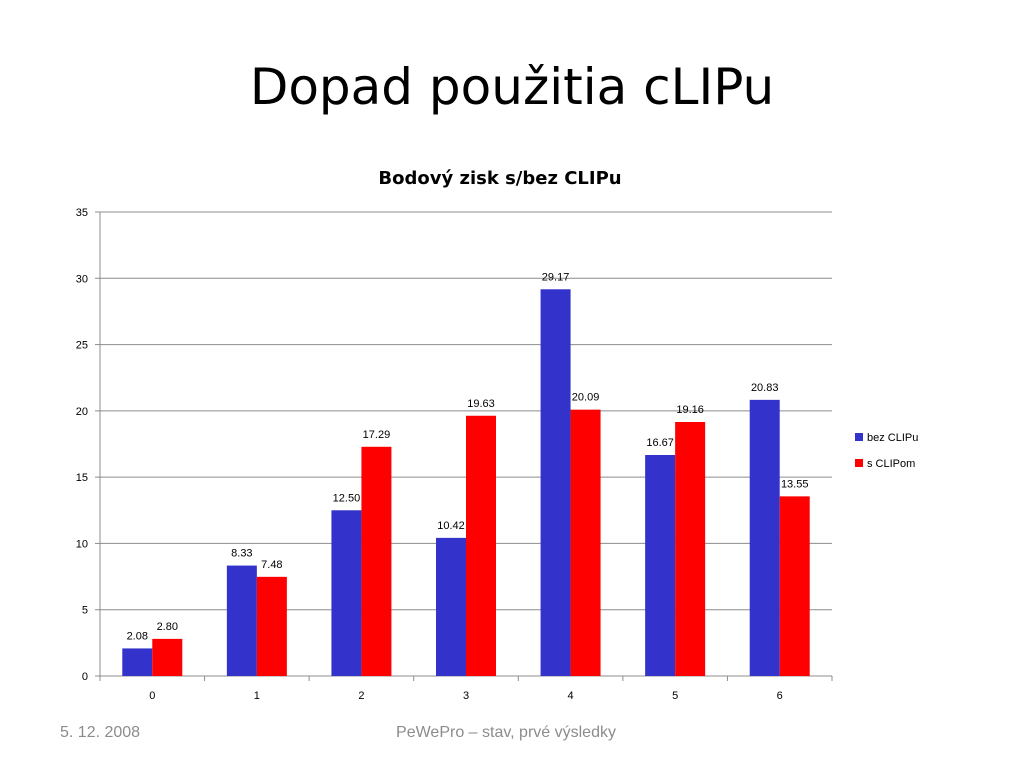 Image resolution: width=1024 pixels, height=768 pixels. What do you see at coordinates (361, 696) in the screenshot?
I see `x-tick-label: 2` at bounding box center [361, 696].